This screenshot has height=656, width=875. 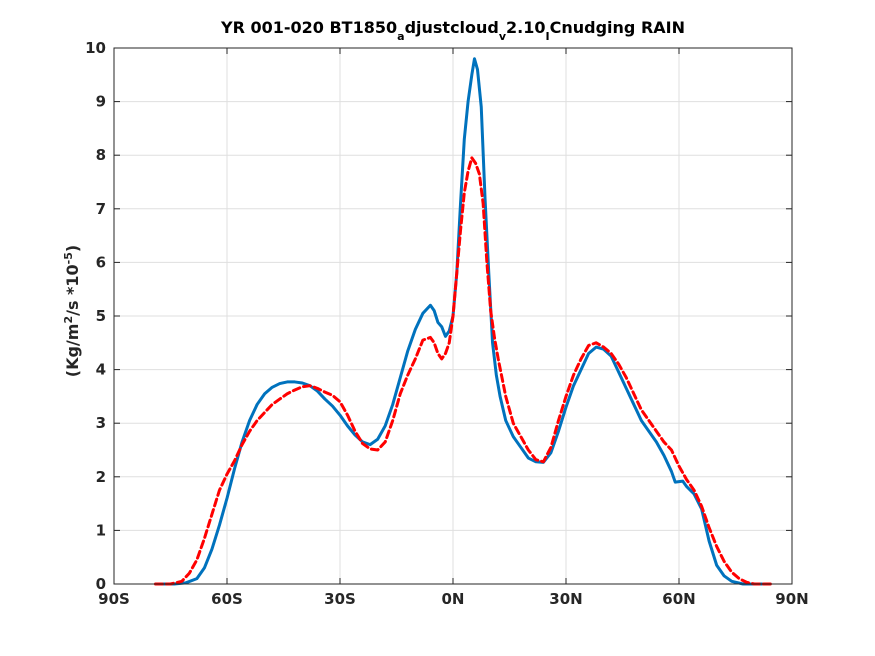 What do you see at coordinates (101, 530) in the screenshot?
I see `y-tick-label: 1` at bounding box center [101, 530].